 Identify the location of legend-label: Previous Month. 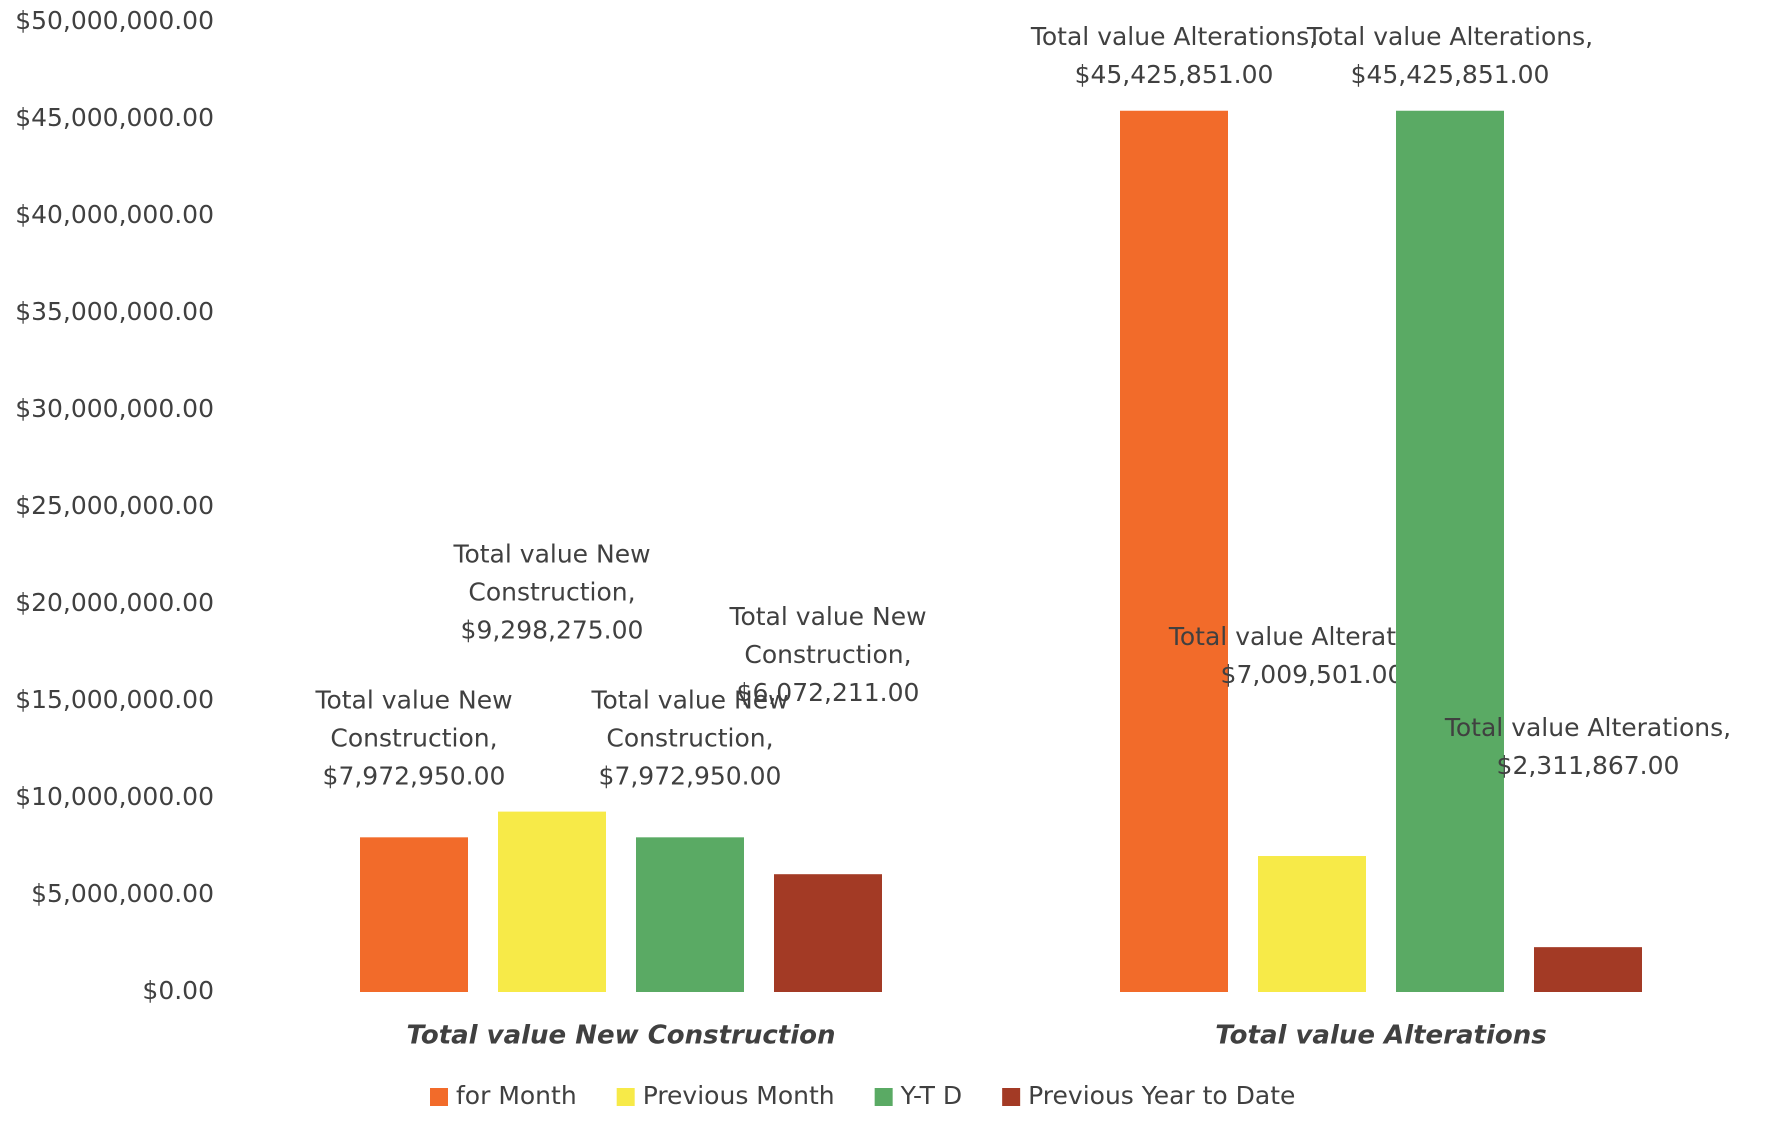
(739, 1095).